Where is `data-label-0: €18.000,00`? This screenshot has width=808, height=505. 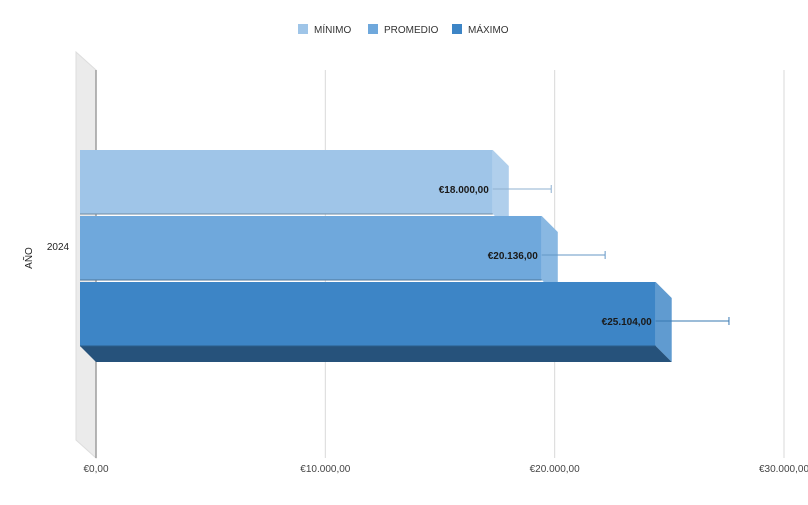 data-label-0: €18.000,00 is located at coordinates (464, 190).